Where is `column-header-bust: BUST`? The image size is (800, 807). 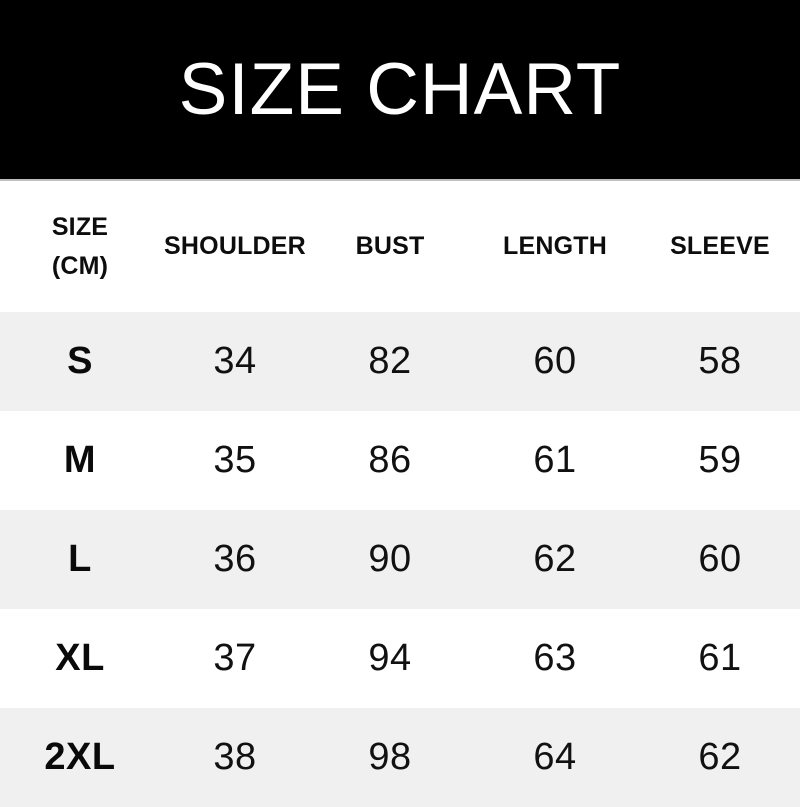 column-header-bust: BUST is located at coordinates (390, 246).